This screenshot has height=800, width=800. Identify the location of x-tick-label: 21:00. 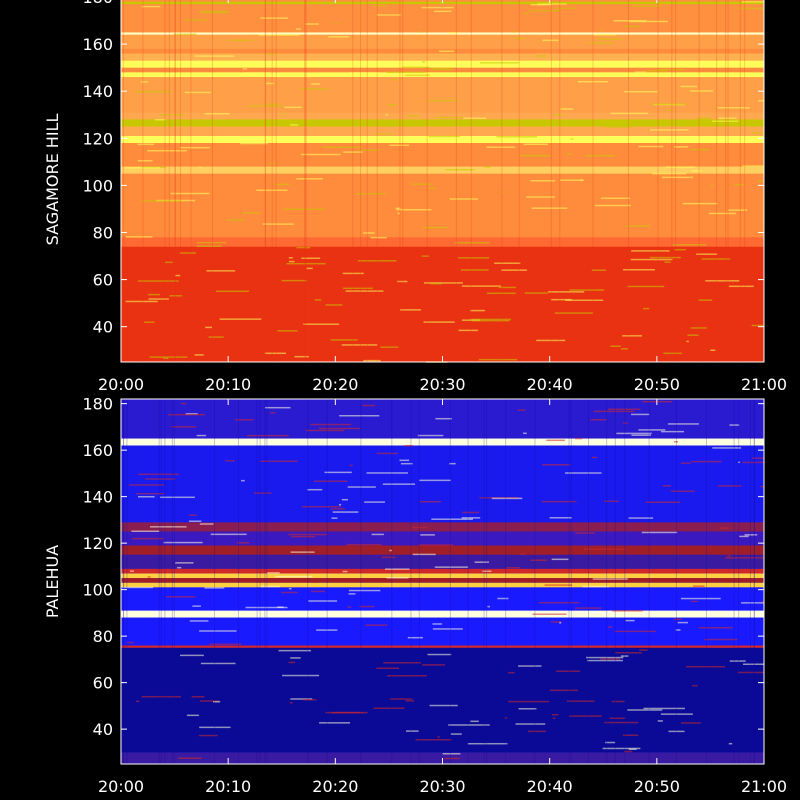
(764, 786).